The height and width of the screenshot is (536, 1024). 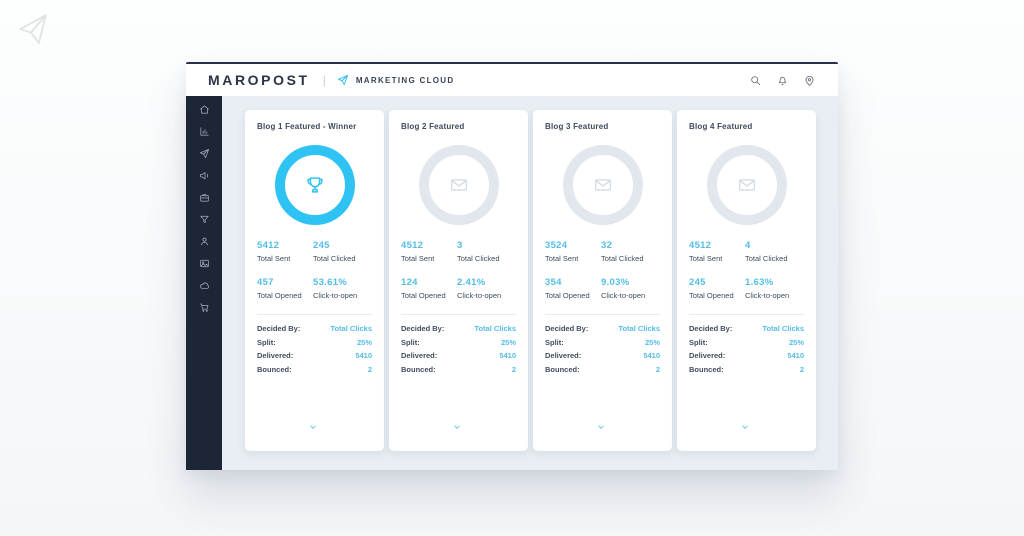 What do you see at coordinates (652, 342) in the screenshot?
I see `detail-value: 25%` at bounding box center [652, 342].